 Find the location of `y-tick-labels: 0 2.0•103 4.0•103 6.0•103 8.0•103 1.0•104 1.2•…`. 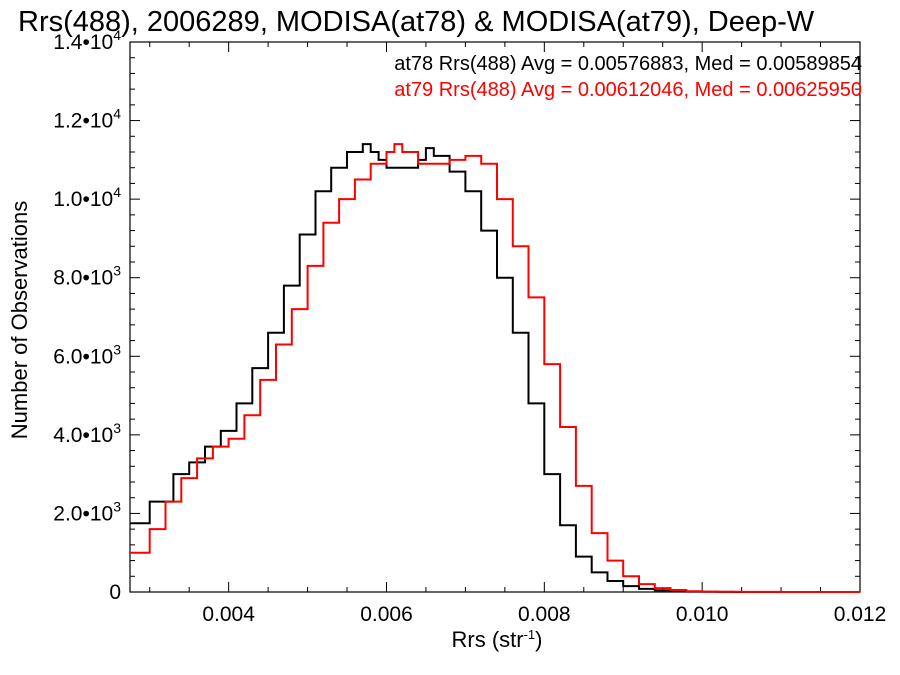

y-tick-labels: 0 2.0•103 4.0•103 6.0•103 8.0•103 1.0•104 1.2•… is located at coordinates (87, 315).